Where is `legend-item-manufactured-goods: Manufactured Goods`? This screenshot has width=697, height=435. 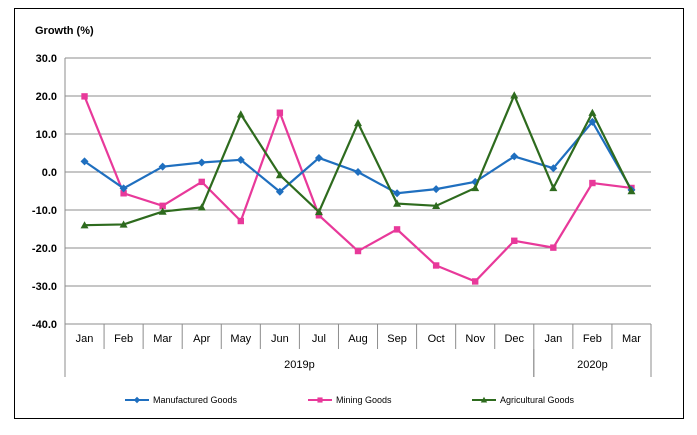 legend-item-manufactured-goods: Manufactured Goods is located at coordinates (181, 400).